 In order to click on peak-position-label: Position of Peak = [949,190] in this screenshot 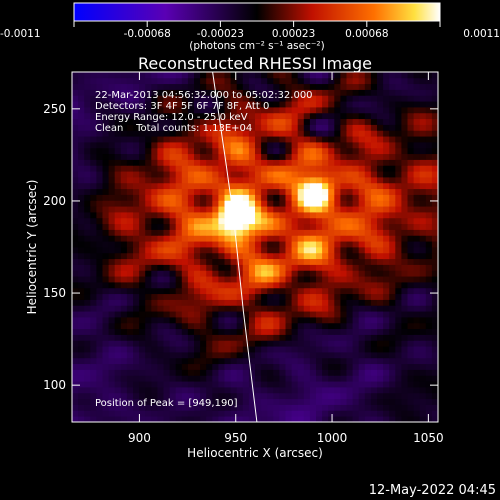, I will do `click(166, 403)`.